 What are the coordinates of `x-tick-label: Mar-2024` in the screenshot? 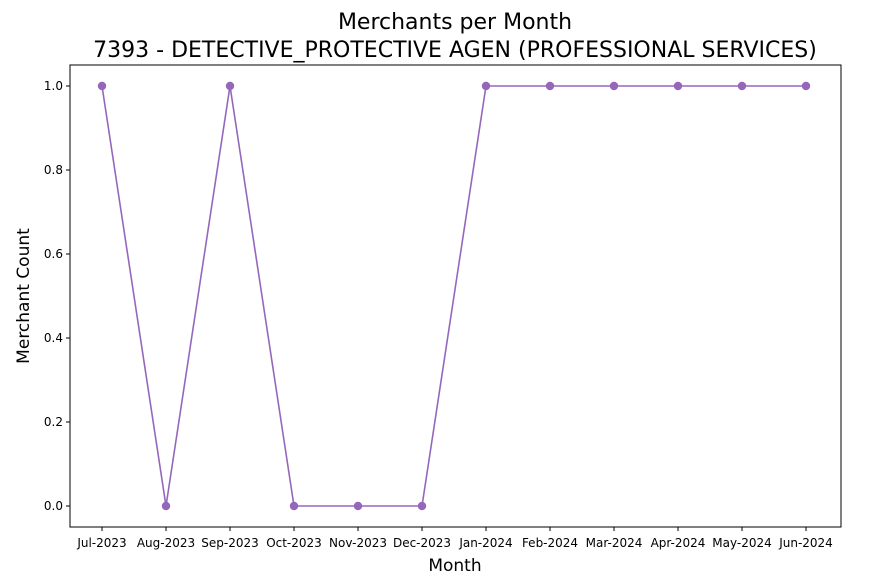 It's located at (614, 543).